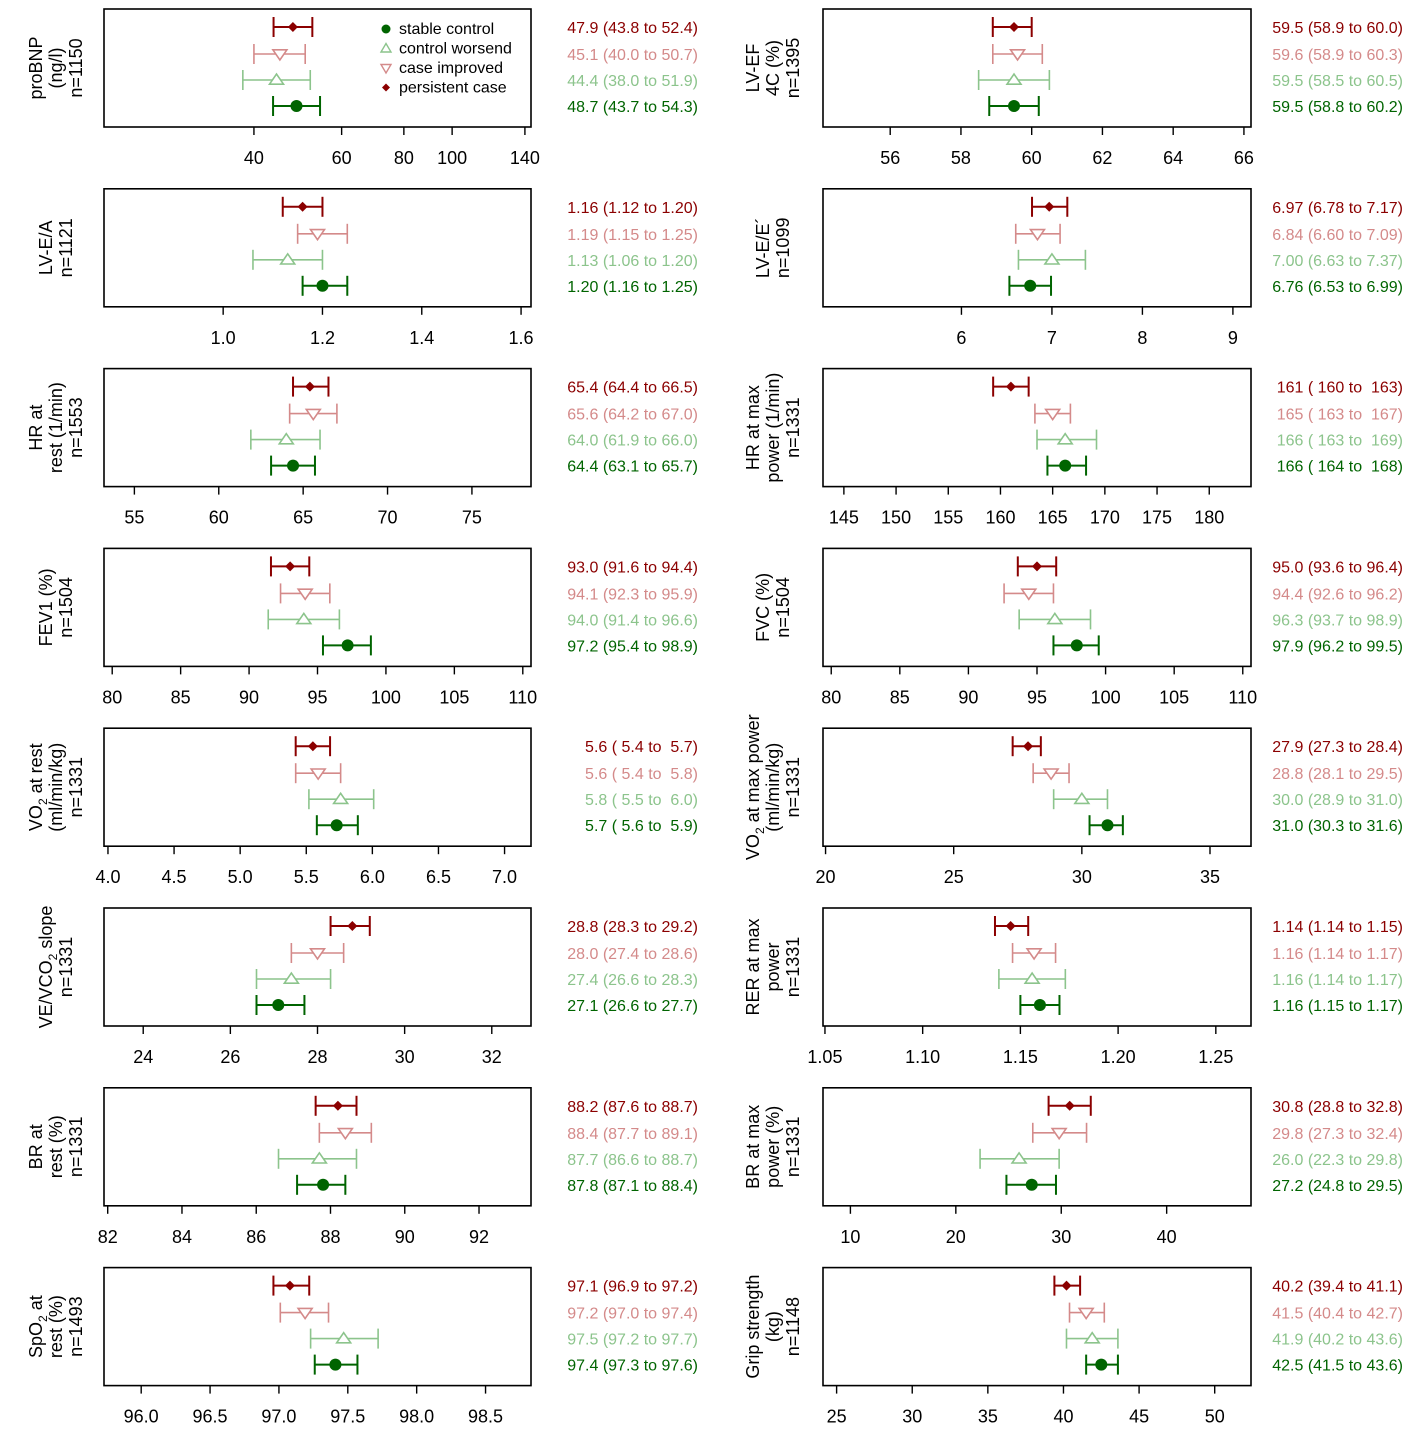 This screenshot has height=1442, width=1420. I want to click on series-case-improved: 1.16 (1.14 to 1.17), so click(1207, 953).